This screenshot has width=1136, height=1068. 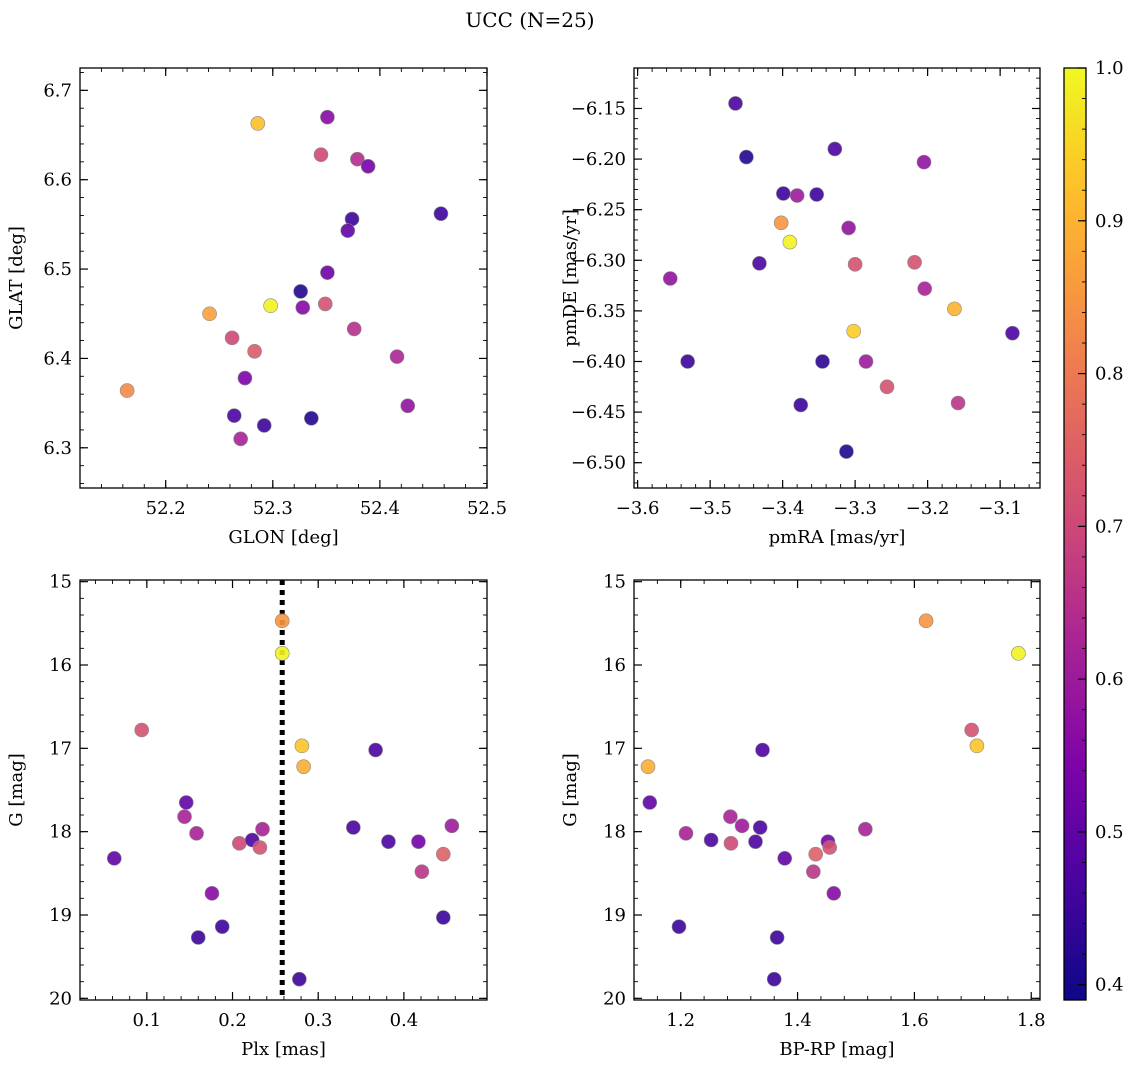 I want to click on x-tick-label: −3.4, so click(x=783, y=508).